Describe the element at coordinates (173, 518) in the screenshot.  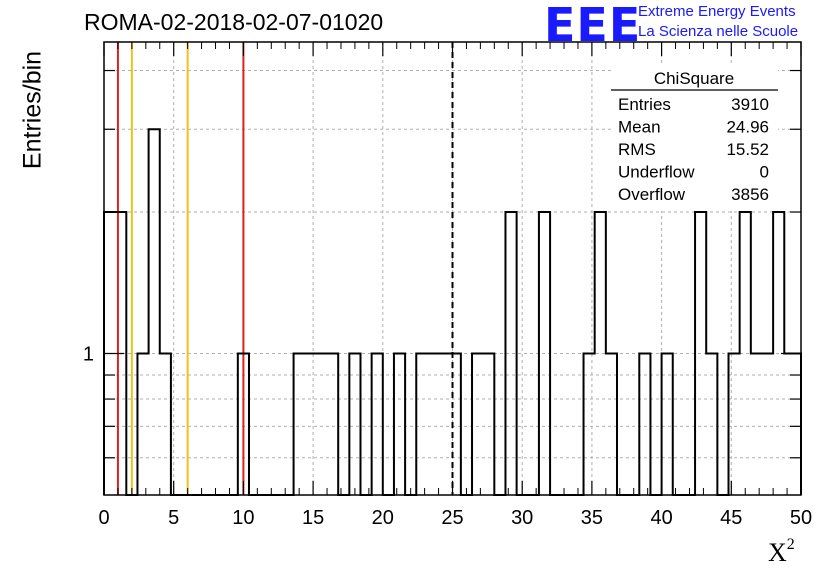
I see `x-tick-label: 5` at that location.